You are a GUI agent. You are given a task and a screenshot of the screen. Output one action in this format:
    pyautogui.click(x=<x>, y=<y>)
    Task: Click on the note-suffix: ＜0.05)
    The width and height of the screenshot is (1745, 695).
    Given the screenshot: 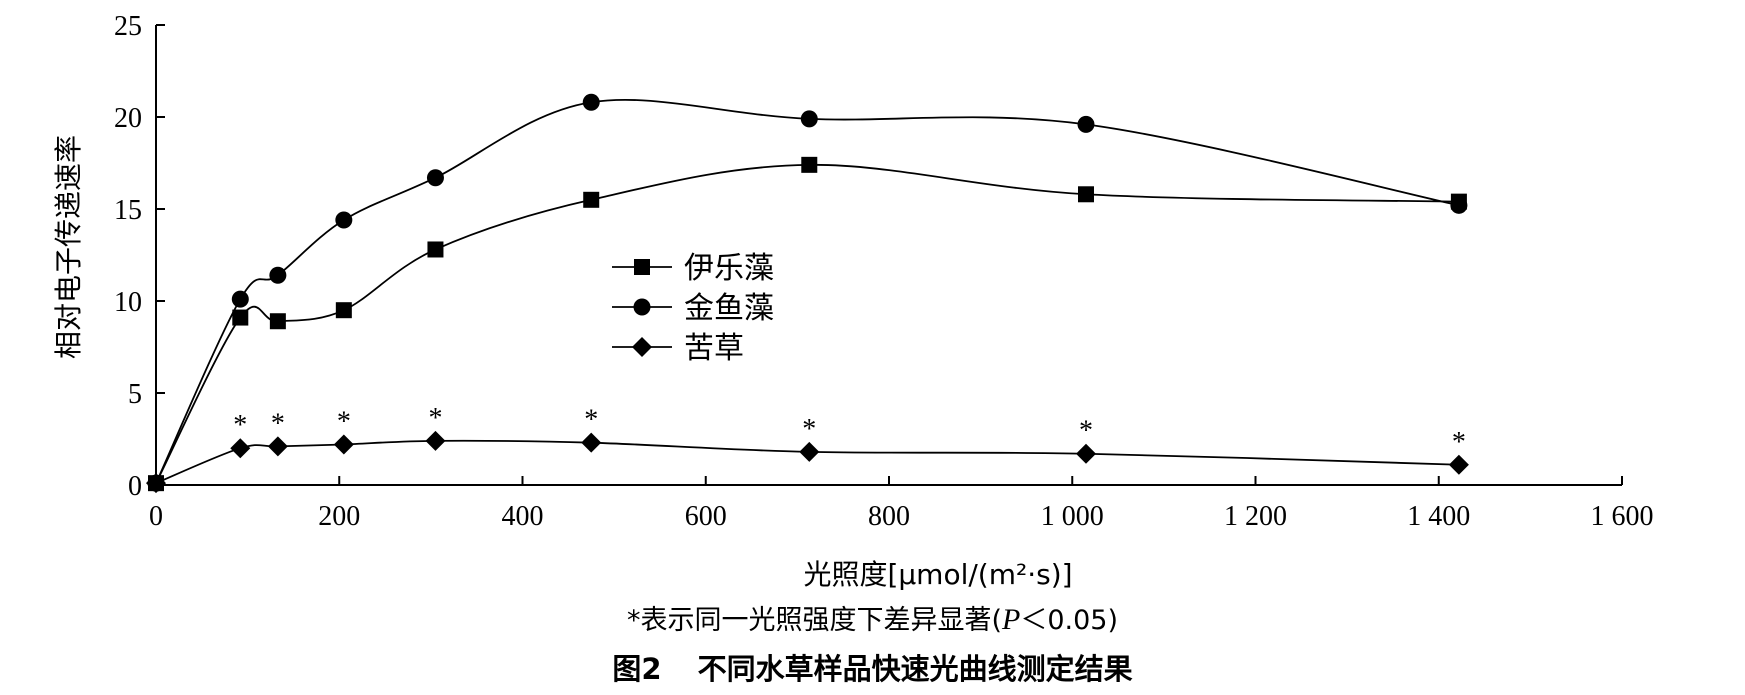 What is the action you would take?
    pyautogui.click(x=1069, y=620)
    